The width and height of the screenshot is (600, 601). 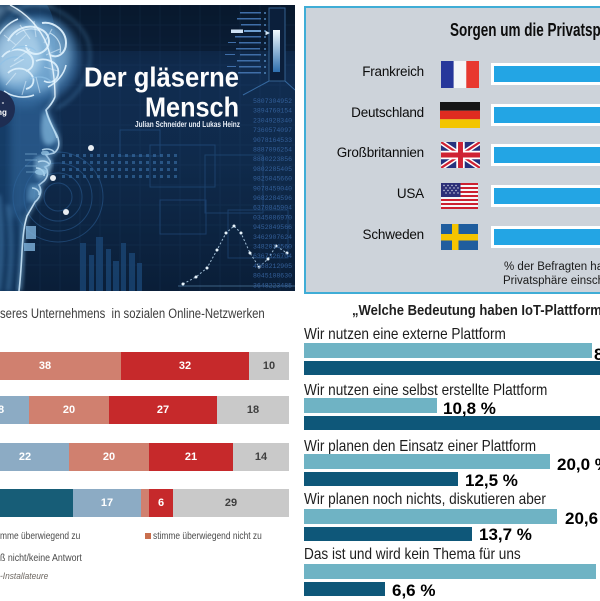 I want to click on svg-text: 3648223485, so click(x=272, y=285).